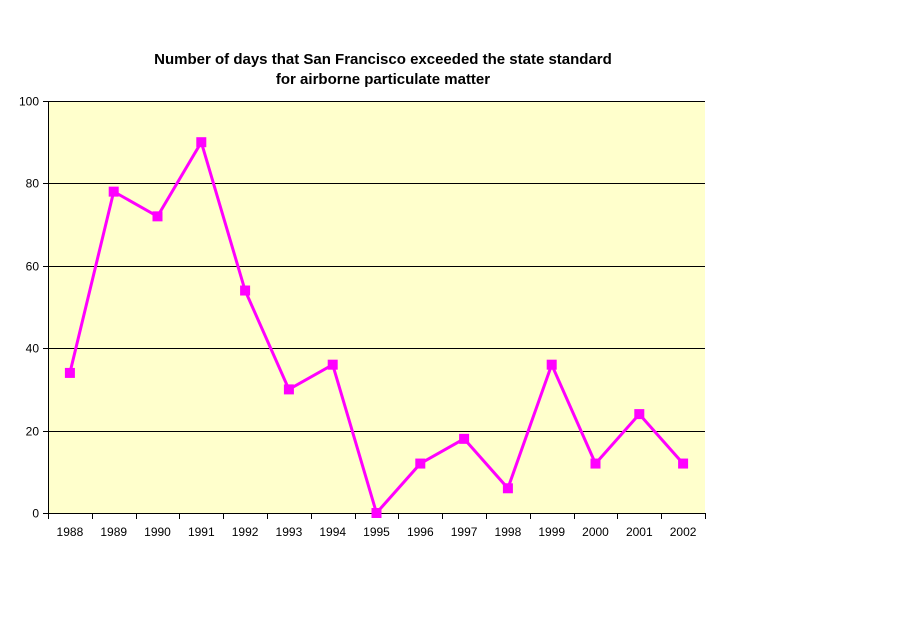 The width and height of the screenshot is (911, 623). What do you see at coordinates (33, 432) in the screenshot?
I see `y-tick-label: 20` at bounding box center [33, 432].